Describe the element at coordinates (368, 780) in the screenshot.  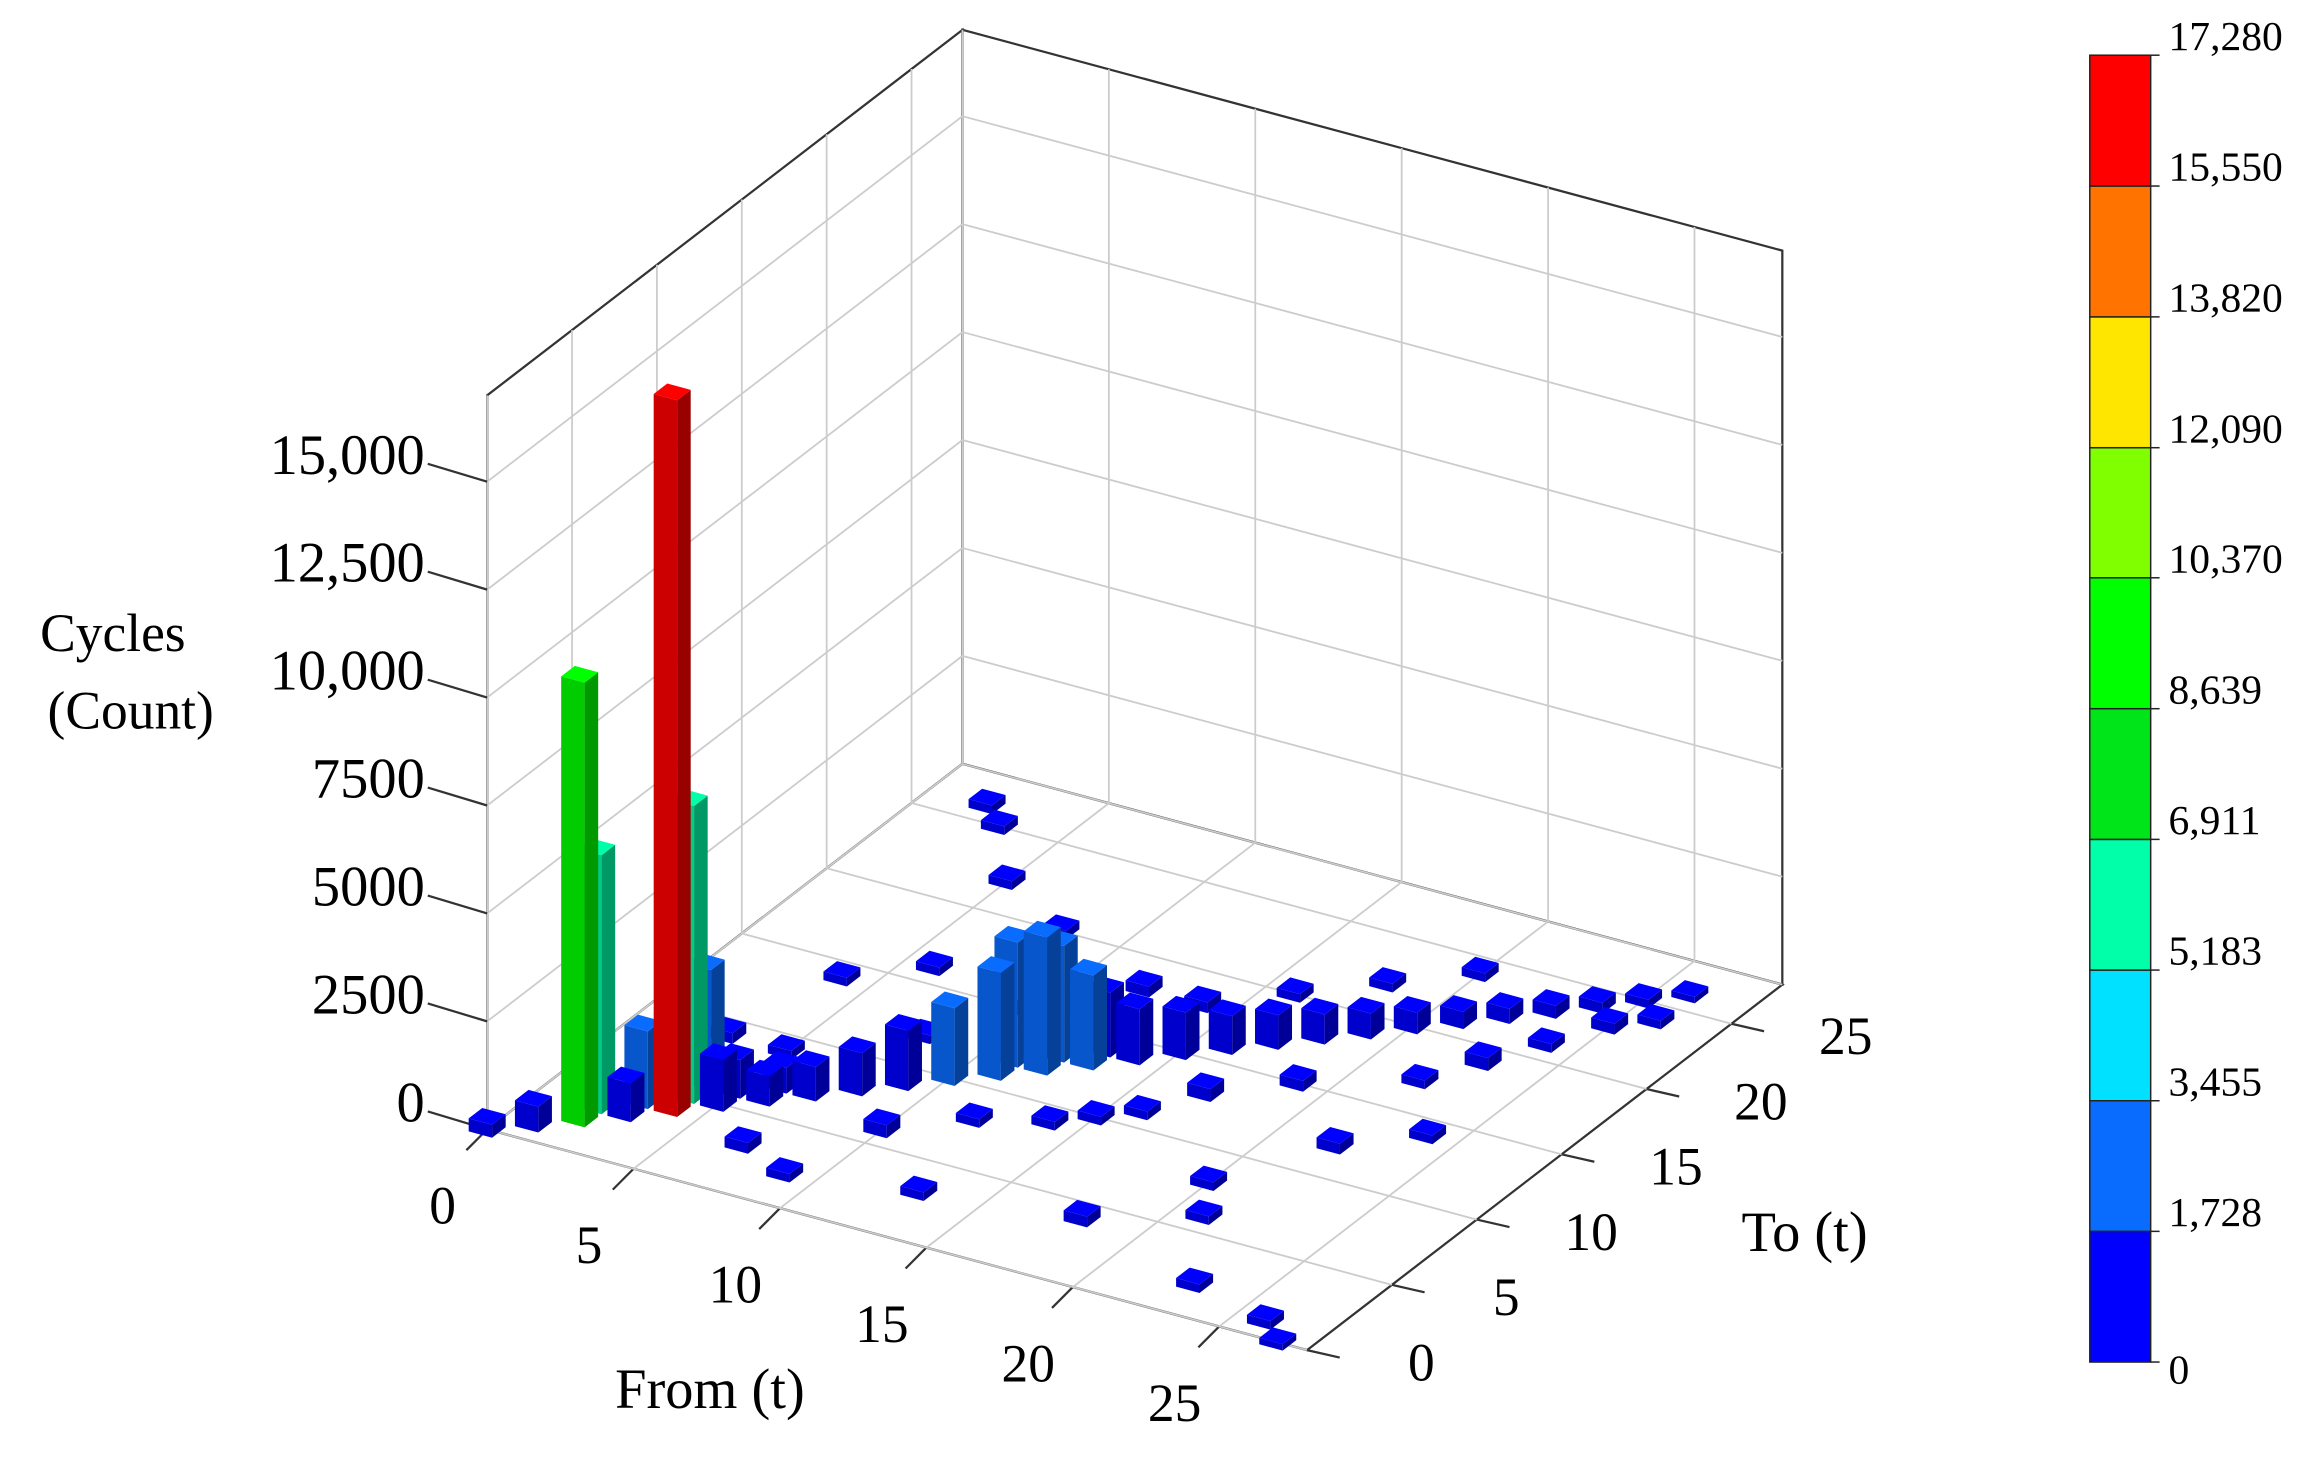
I see `z-tick-label: 7500` at that location.